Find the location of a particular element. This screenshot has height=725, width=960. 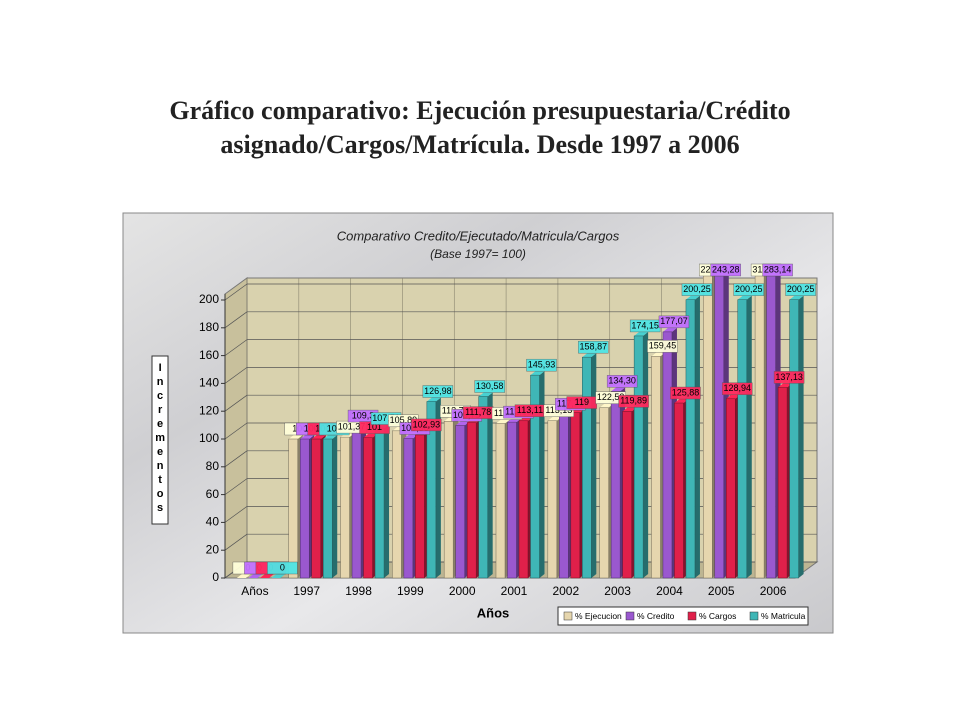

value-label: 200,25 is located at coordinates (697, 289).